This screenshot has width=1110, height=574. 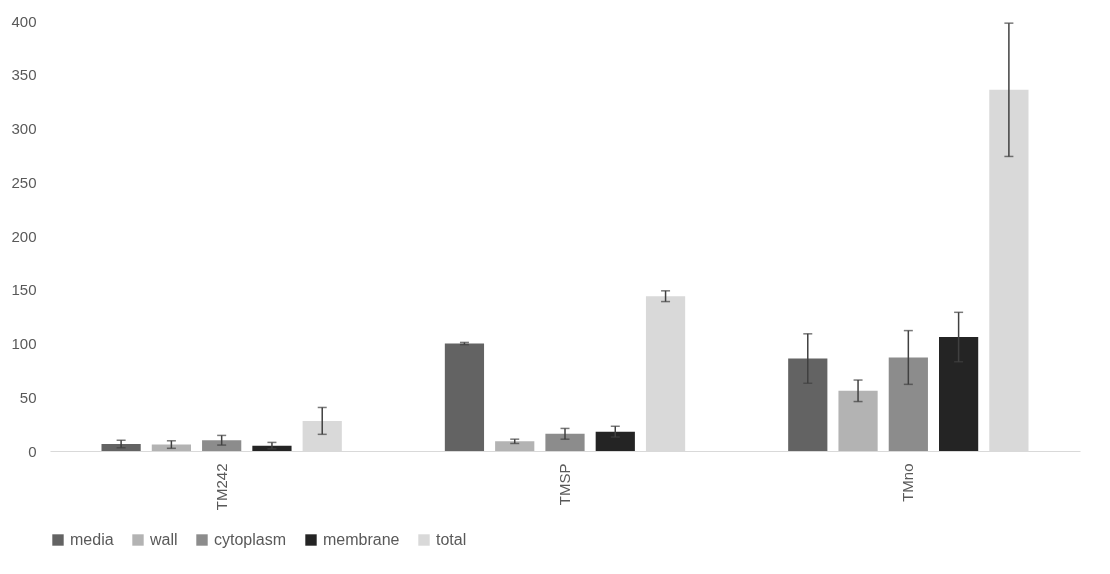 What do you see at coordinates (908, 482) in the screenshot?
I see `x-tick-label: TMno` at bounding box center [908, 482].